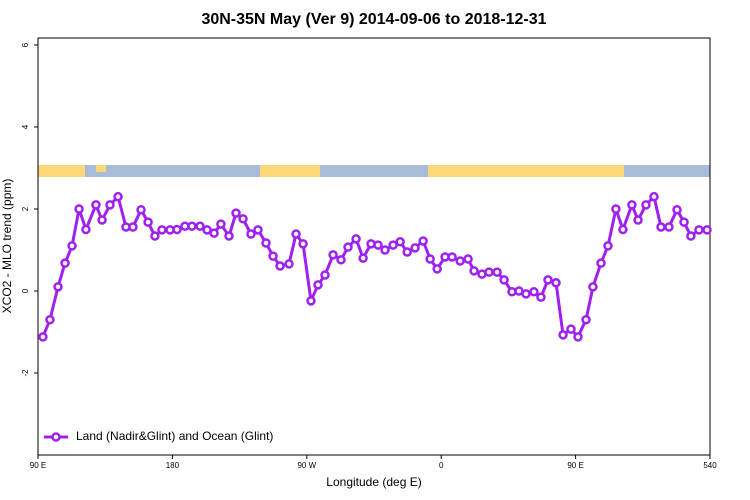 Image resolution: width=750 pixels, height=500 pixels. Describe the element at coordinates (7, 246) in the screenshot. I see `y-axis-label: XCO2 - MLO trend (ppm)` at that location.